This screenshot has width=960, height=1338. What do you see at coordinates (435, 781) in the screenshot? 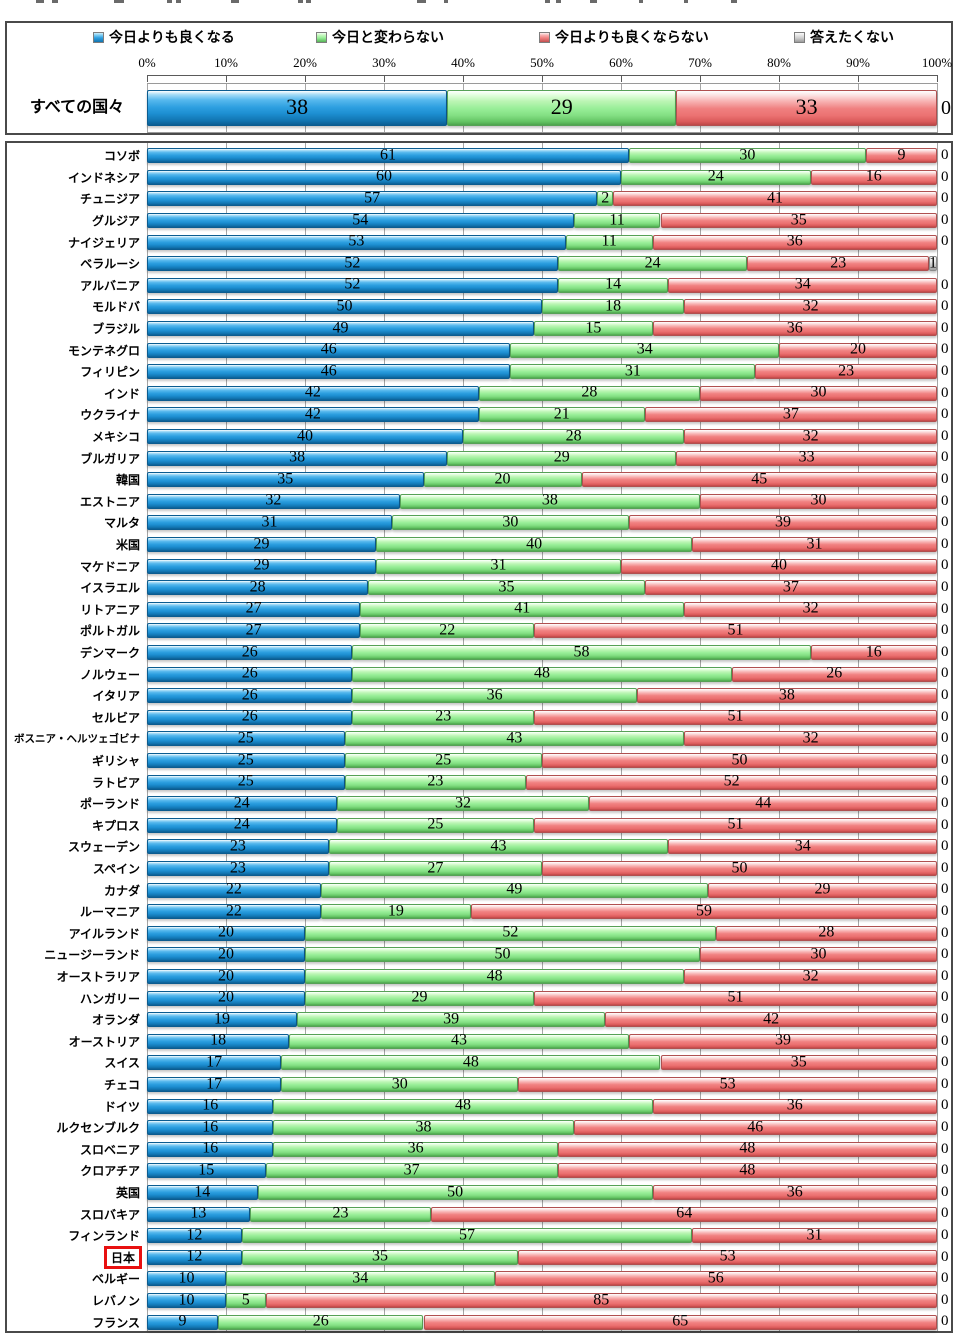
I see `segment-value-label: 23` at bounding box center [435, 781].